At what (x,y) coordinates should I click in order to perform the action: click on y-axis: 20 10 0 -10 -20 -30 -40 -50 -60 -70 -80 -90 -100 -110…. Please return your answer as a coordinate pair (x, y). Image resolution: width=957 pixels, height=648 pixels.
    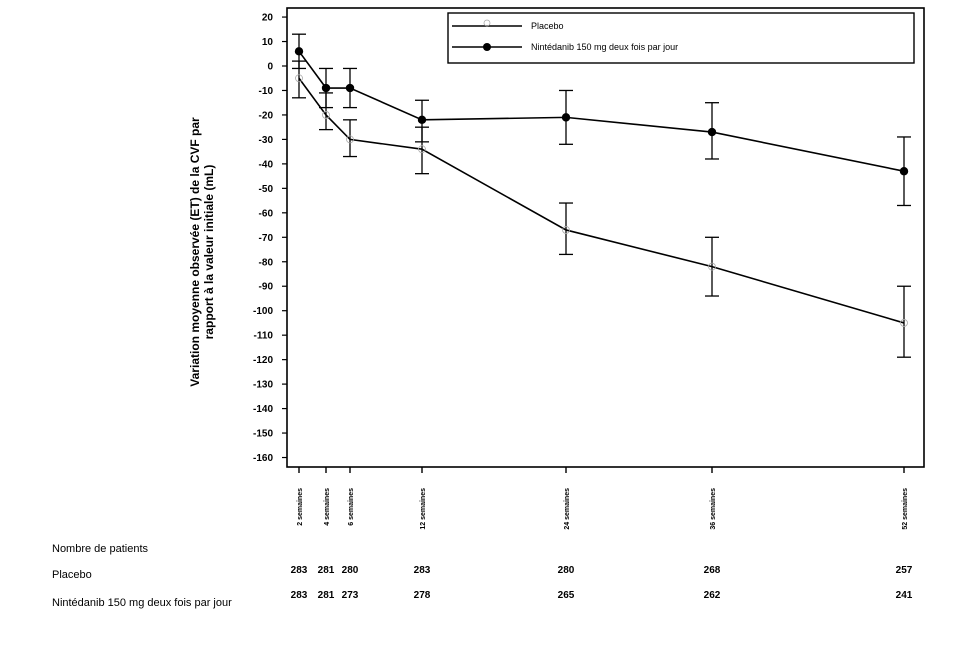
    Looking at the image, I should click on (270, 238).